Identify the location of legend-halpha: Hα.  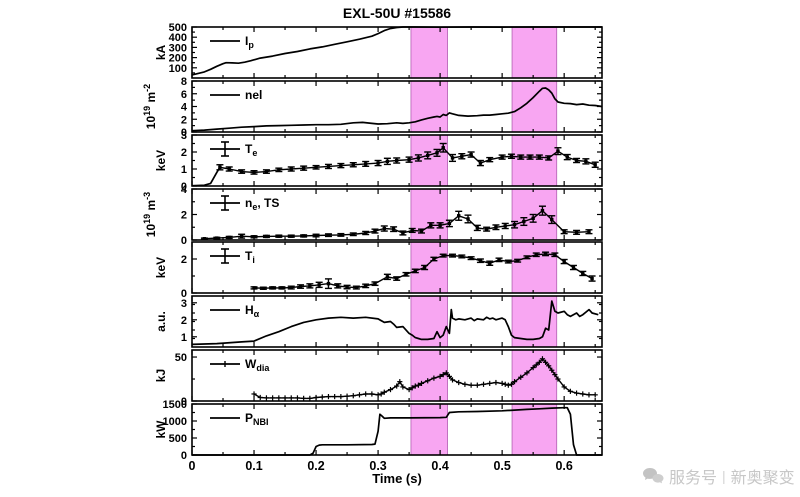
(235, 311).